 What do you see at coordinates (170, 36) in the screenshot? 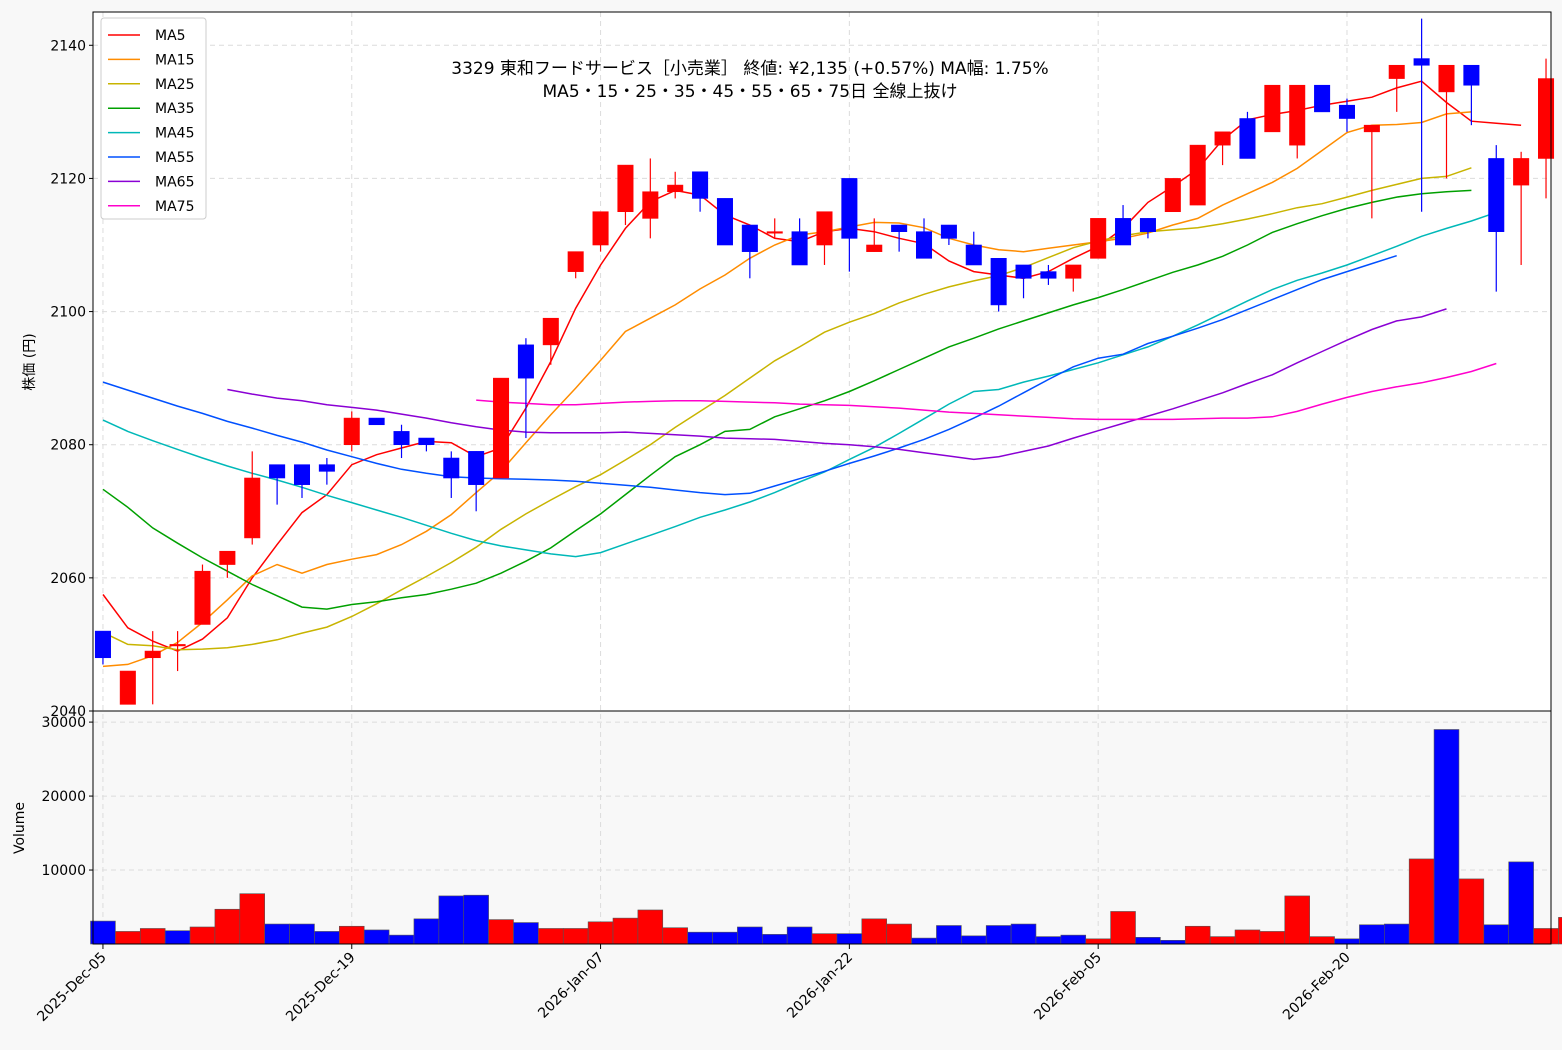
I see `legend-label-ma5: MA5` at bounding box center [170, 36].